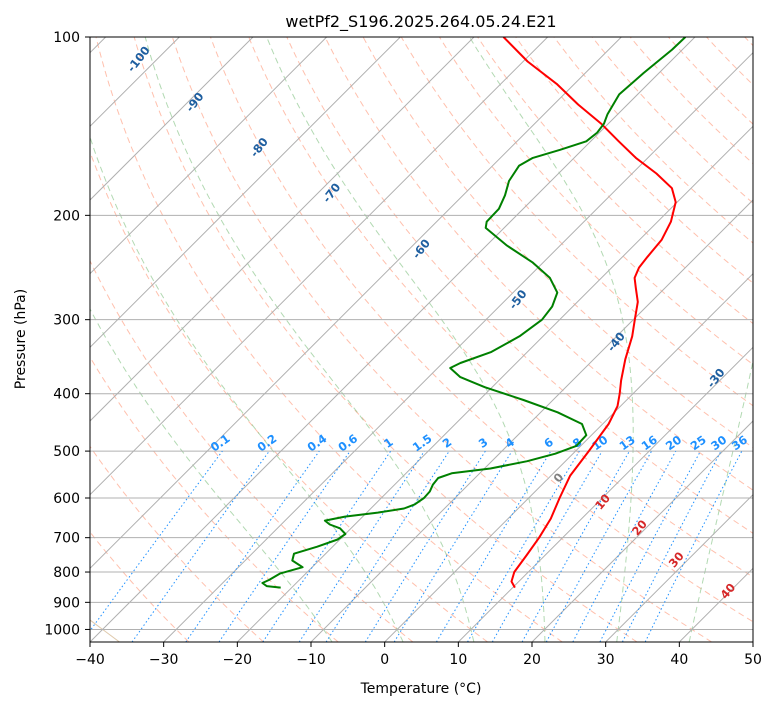 The height and width of the screenshot is (708, 775). Describe the element at coordinates (616, 341) in the screenshot. I see `dry-adiabat-label: -40` at that location.